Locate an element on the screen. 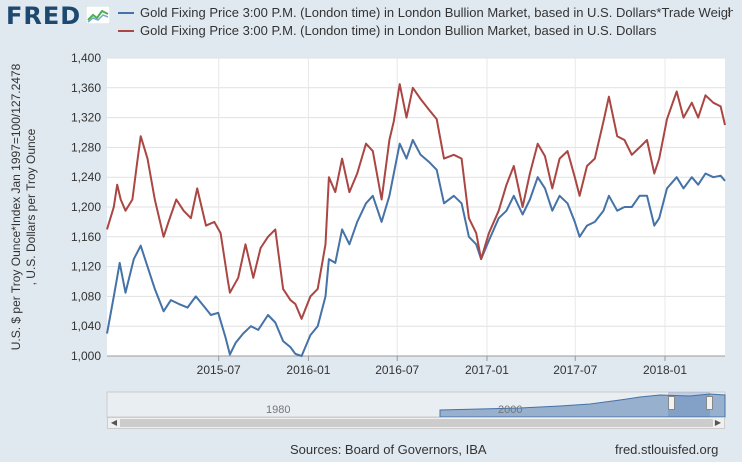 The image size is (742, 462). scroll-right-arrow-icon: ▶ is located at coordinates (718, 422).